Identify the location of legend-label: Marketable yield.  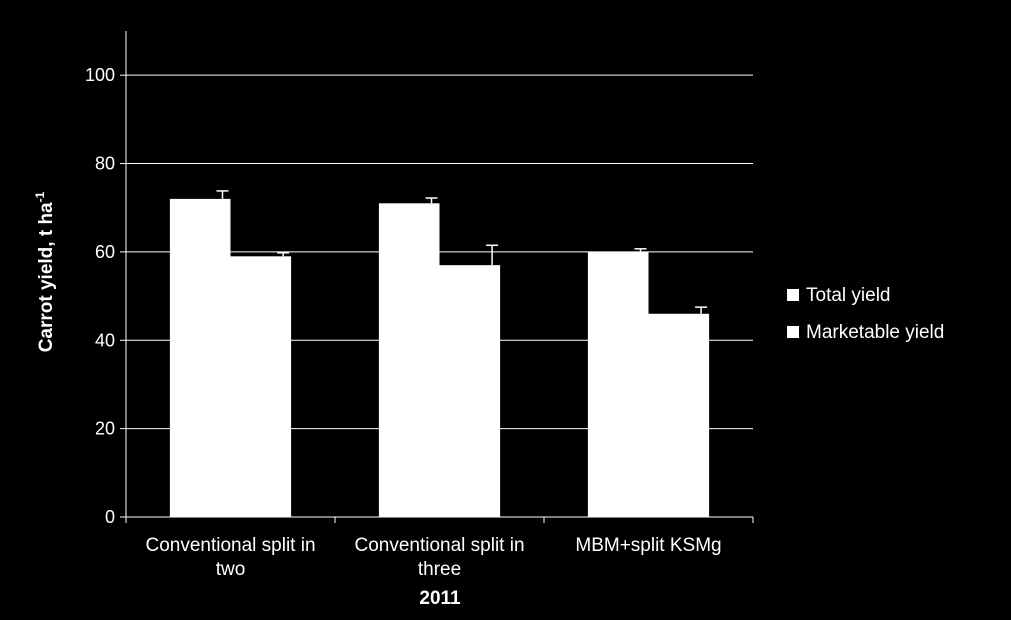
(875, 332).